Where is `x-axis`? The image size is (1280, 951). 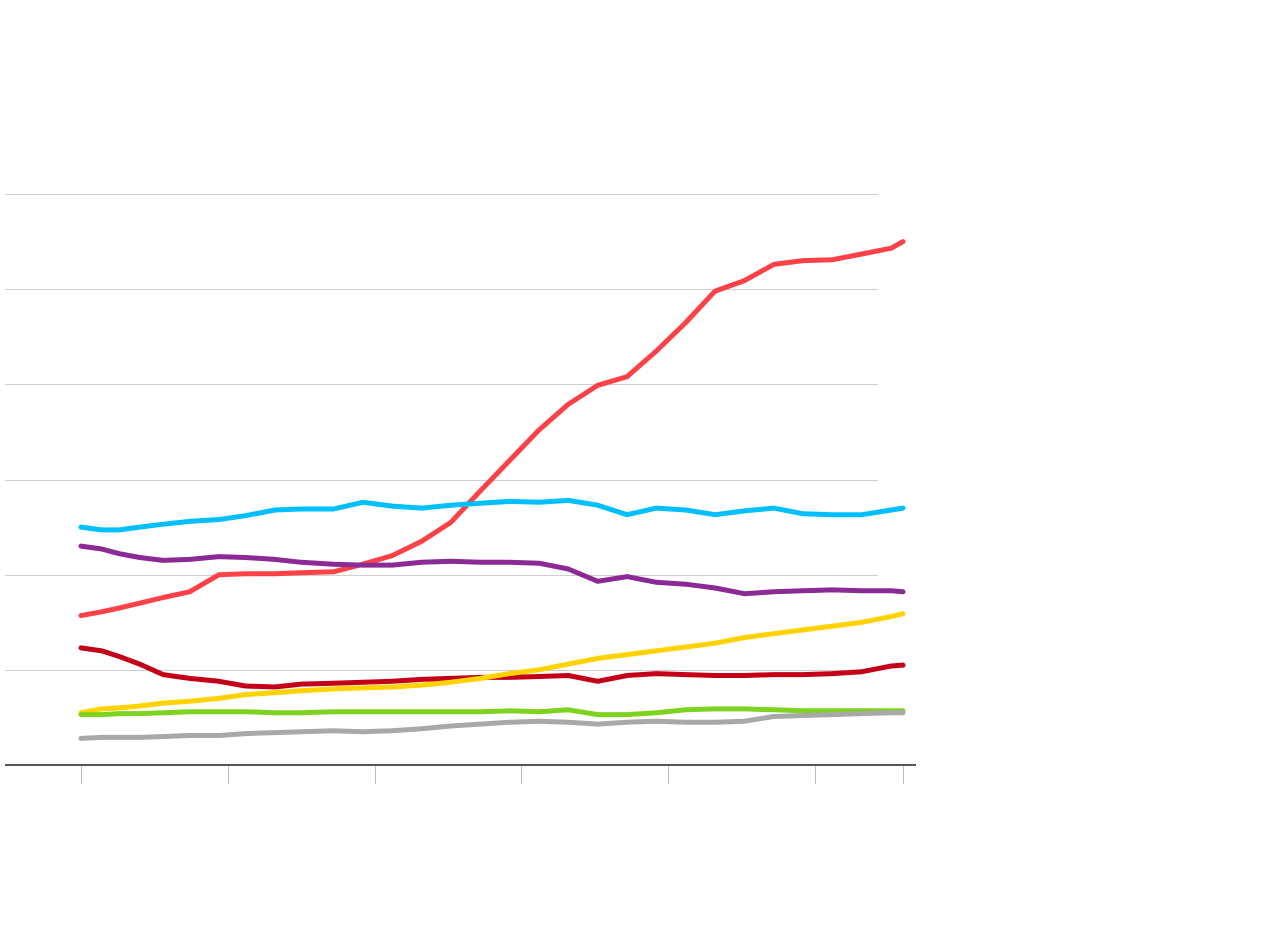
x-axis is located at coordinates (460, 774).